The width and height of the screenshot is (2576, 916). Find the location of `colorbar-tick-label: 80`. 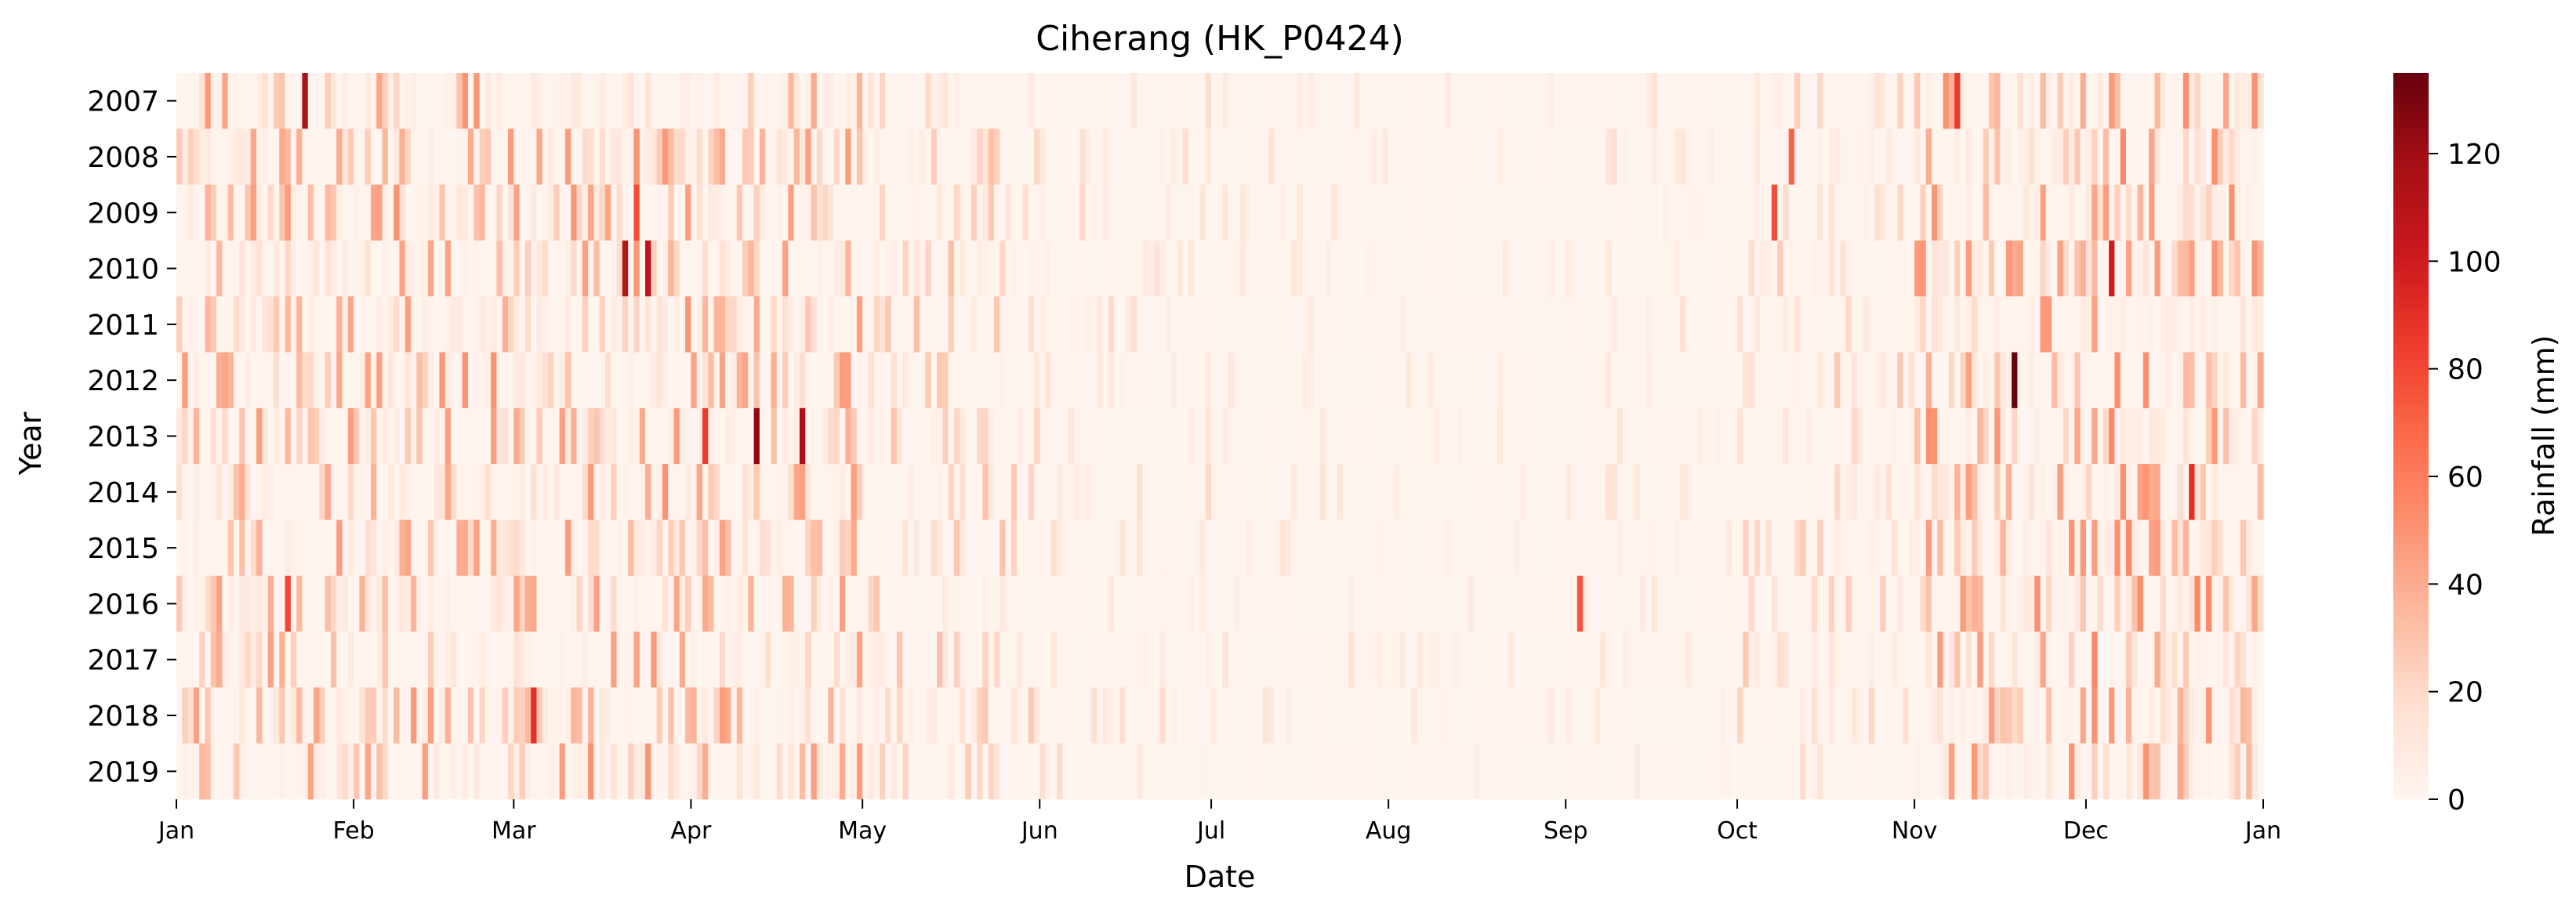

colorbar-tick-label: 80 is located at coordinates (2465, 370).